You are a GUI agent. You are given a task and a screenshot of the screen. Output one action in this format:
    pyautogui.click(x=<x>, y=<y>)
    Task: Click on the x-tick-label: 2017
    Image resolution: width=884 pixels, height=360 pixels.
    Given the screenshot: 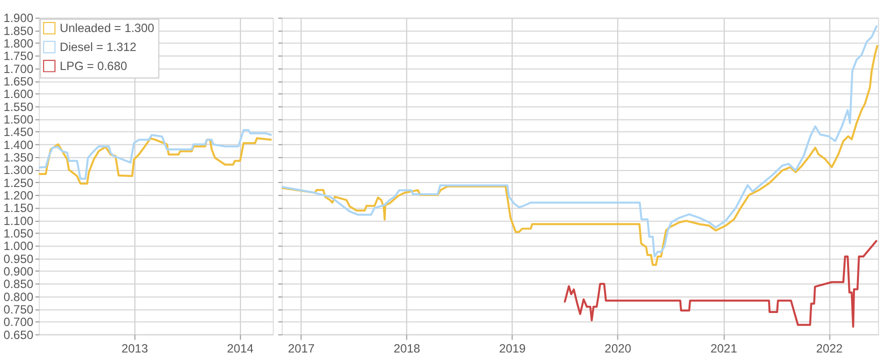 What is the action you would take?
    pyautogui.click(x=301, y=349)
    